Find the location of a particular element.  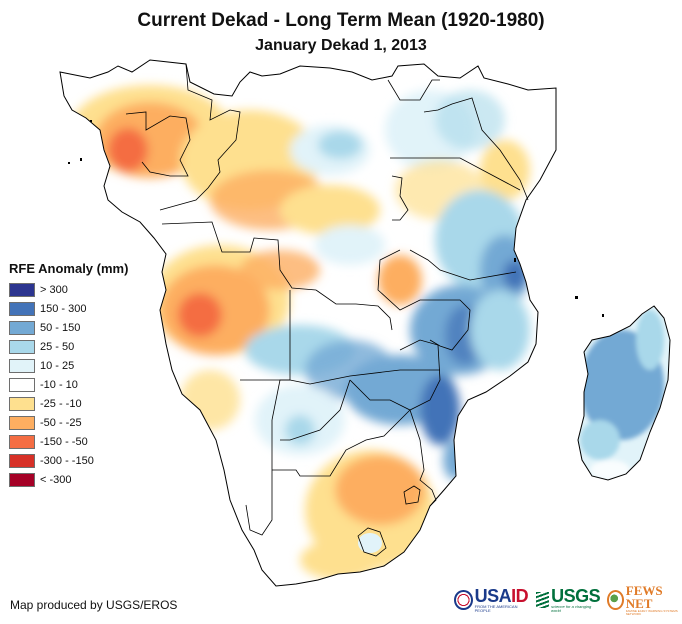

legend-title: RFE Anomaly (mm) is located at coordinates (69, 268).